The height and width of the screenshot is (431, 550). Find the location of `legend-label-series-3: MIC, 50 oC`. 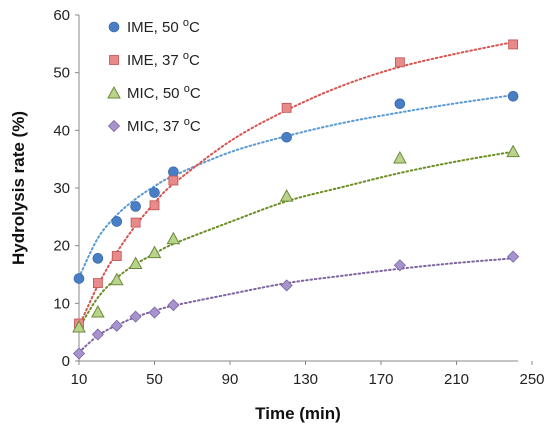

legend-label-series-3: MIC, 50 oC is located at coordinates (164, 92).